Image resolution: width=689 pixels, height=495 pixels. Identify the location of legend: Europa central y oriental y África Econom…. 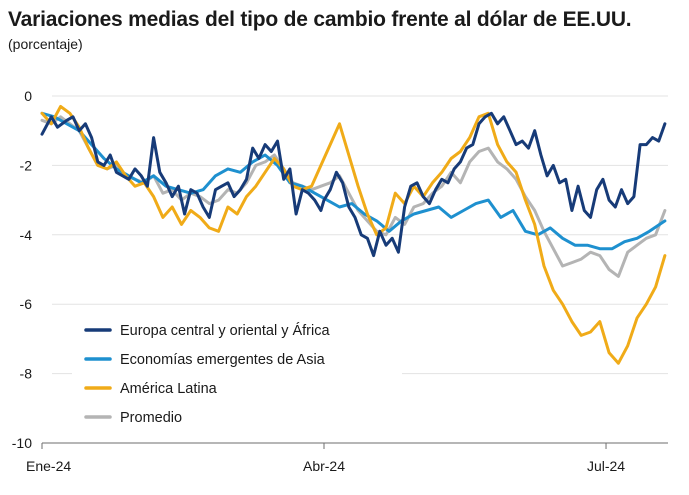
(237, 373).